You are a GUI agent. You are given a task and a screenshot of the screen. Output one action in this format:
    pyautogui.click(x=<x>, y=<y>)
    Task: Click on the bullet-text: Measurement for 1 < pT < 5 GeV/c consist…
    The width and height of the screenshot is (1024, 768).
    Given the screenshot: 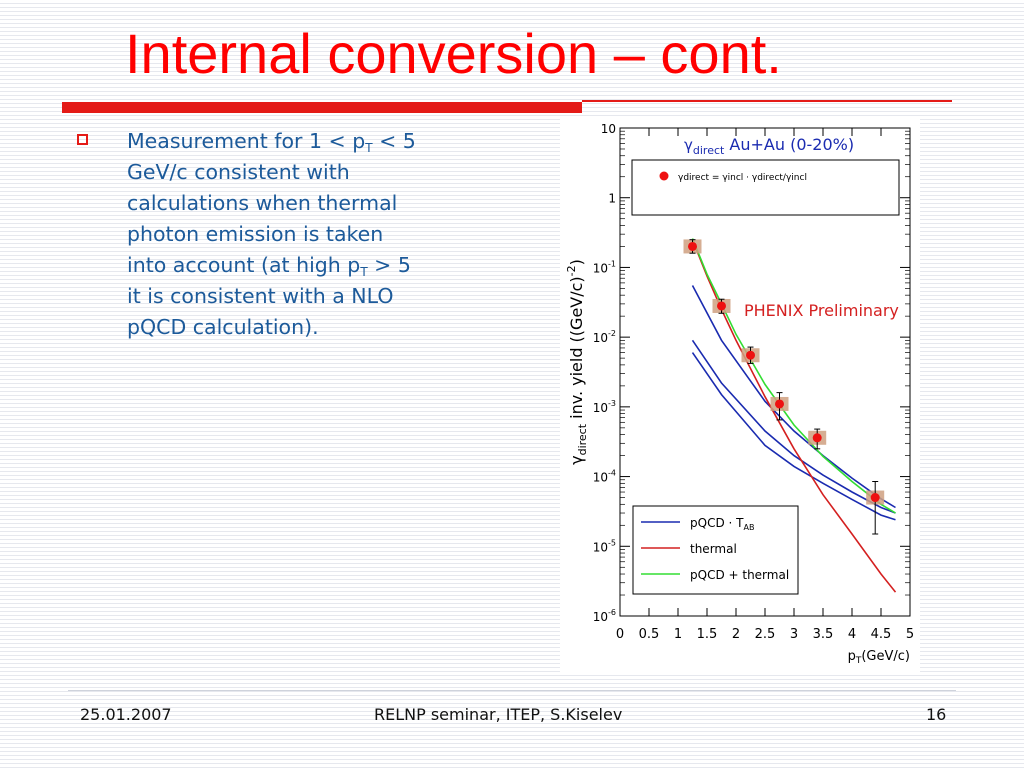 What is the action you would take?
    pyautogui.click(x=317, y=234)
    